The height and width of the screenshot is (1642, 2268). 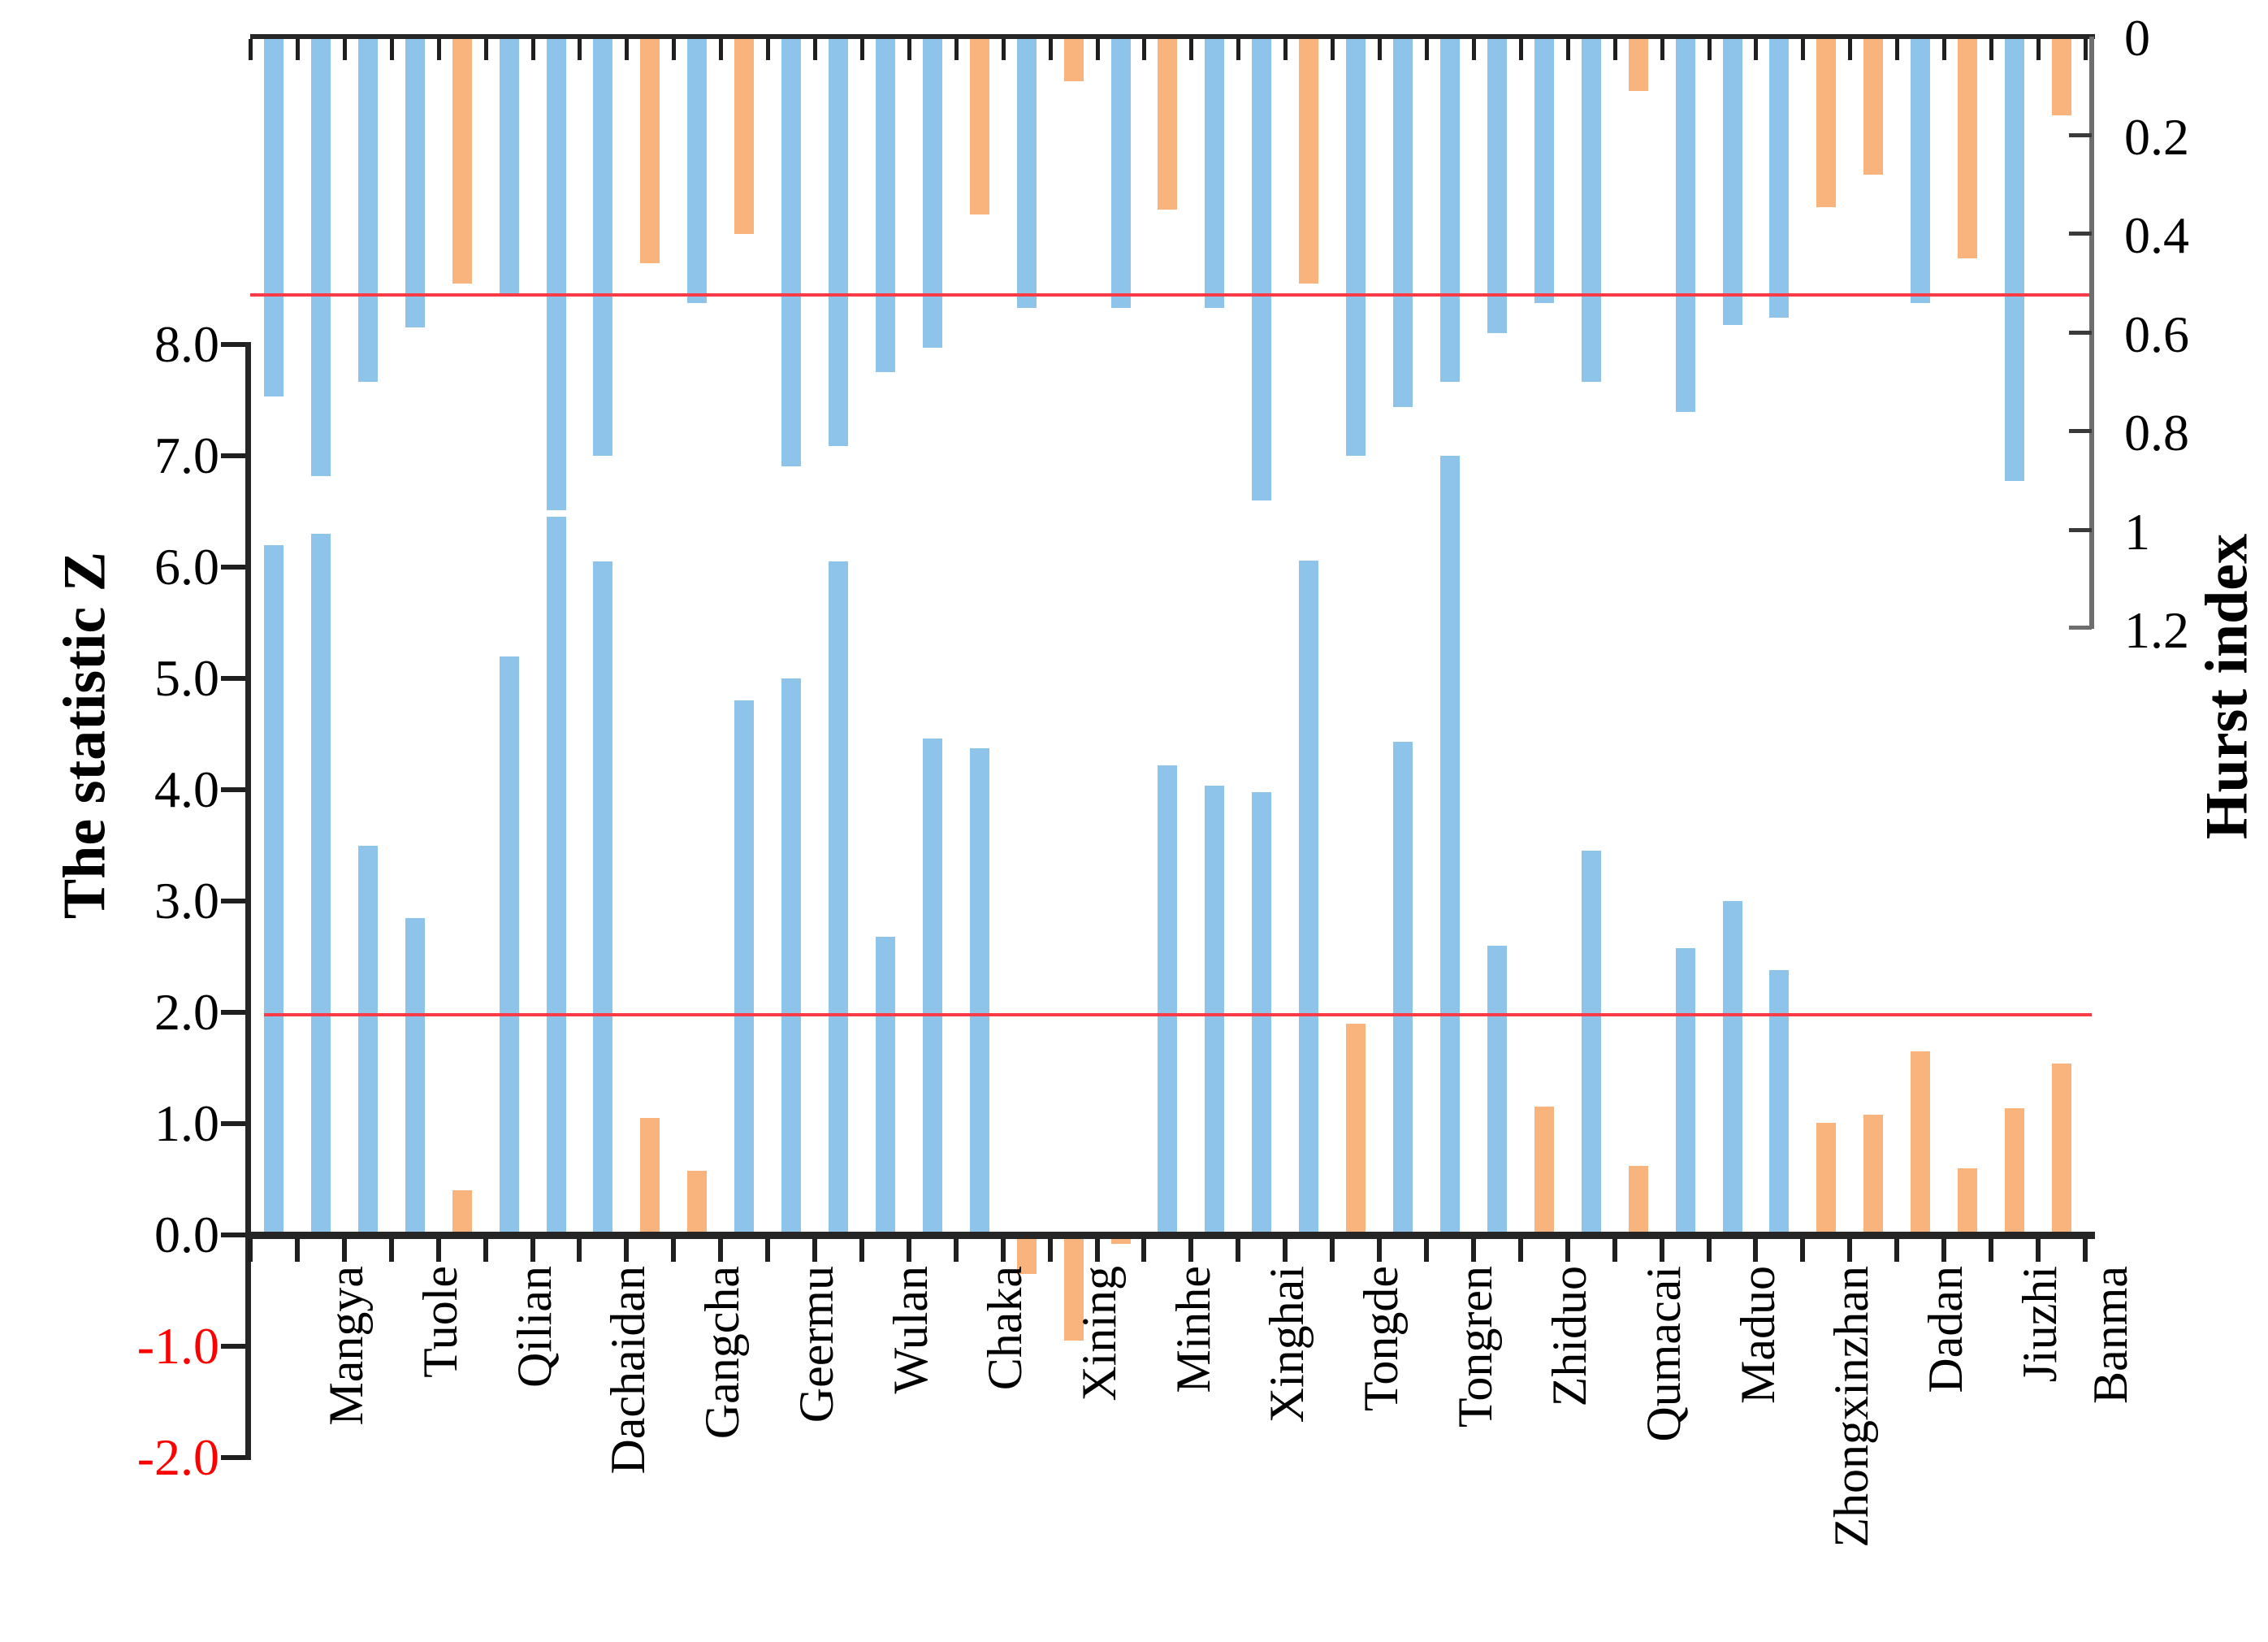 I want to click on left-axis-tick-label: 3.0, so click(x=186, y=900).